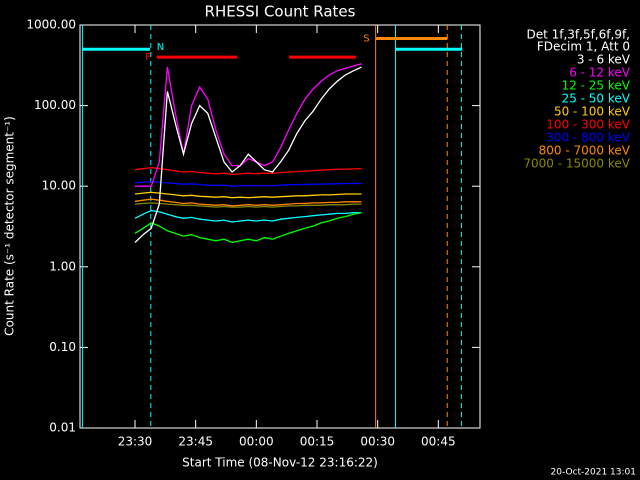 This screenshot has width=640, height=480. I want to click on x-axis-label: Start Time (08-Nov-12 23:16:22), so click(280, 463).